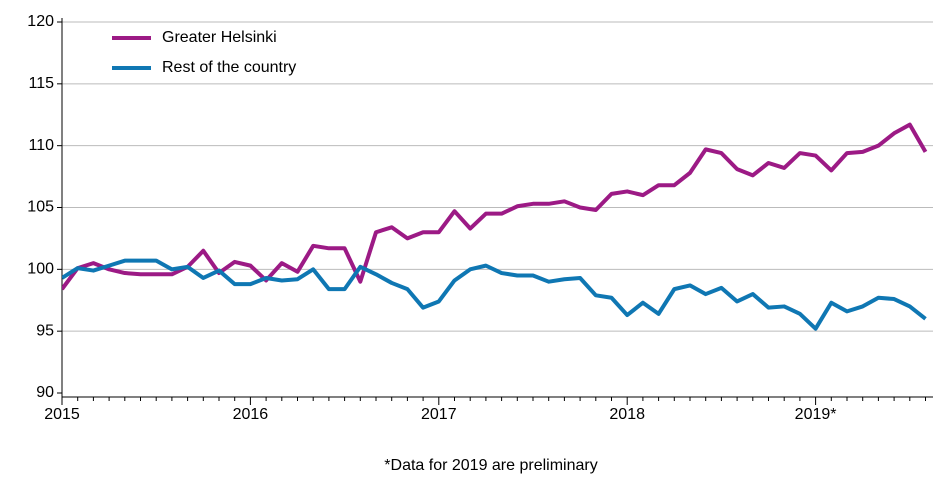 The height and width of the screenshot is (479, 933). Describe the element at coordinates (219, 37) in the screenshot. I see `legend-label: Greater Helsinki` at that location.